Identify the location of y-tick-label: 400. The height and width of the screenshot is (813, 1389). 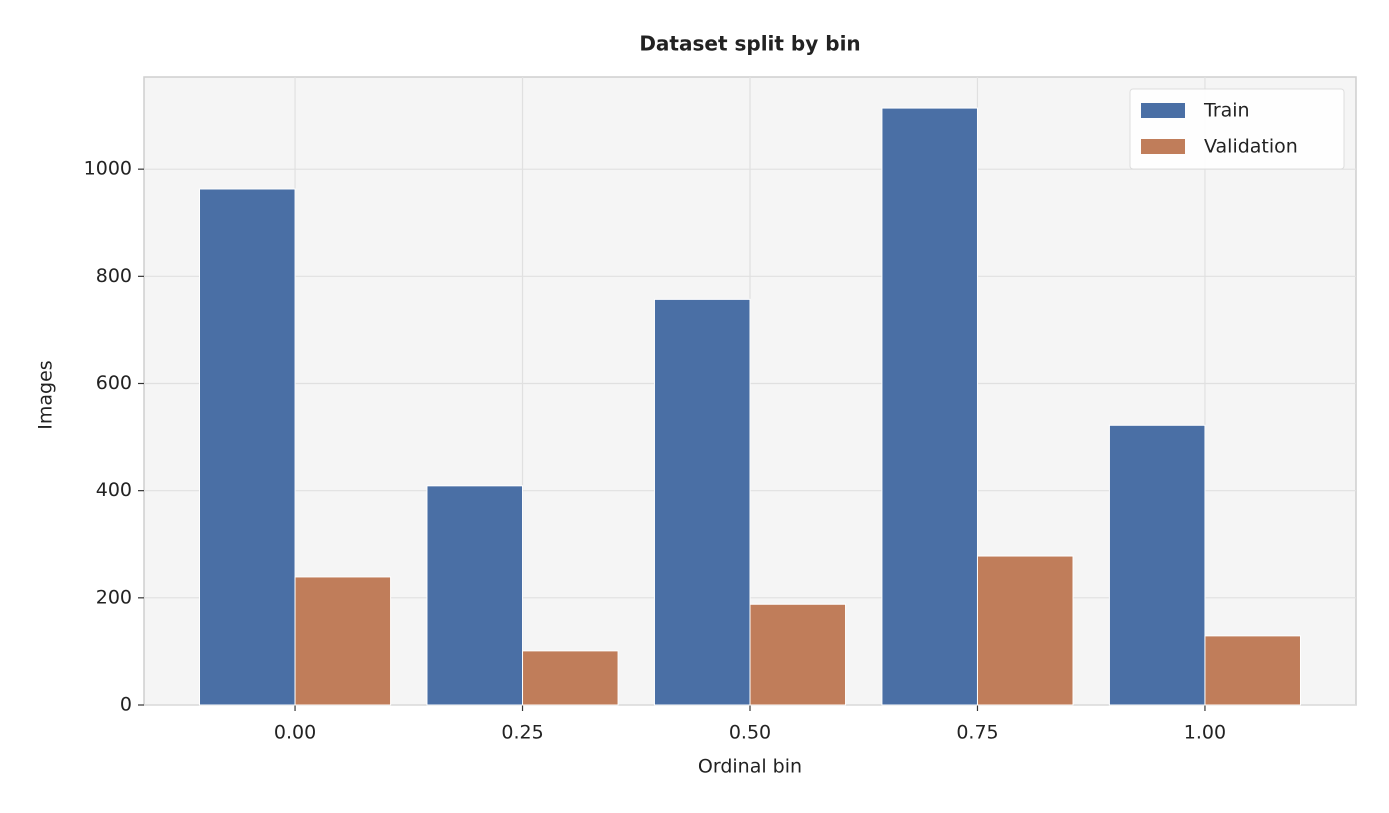
(114, 490).